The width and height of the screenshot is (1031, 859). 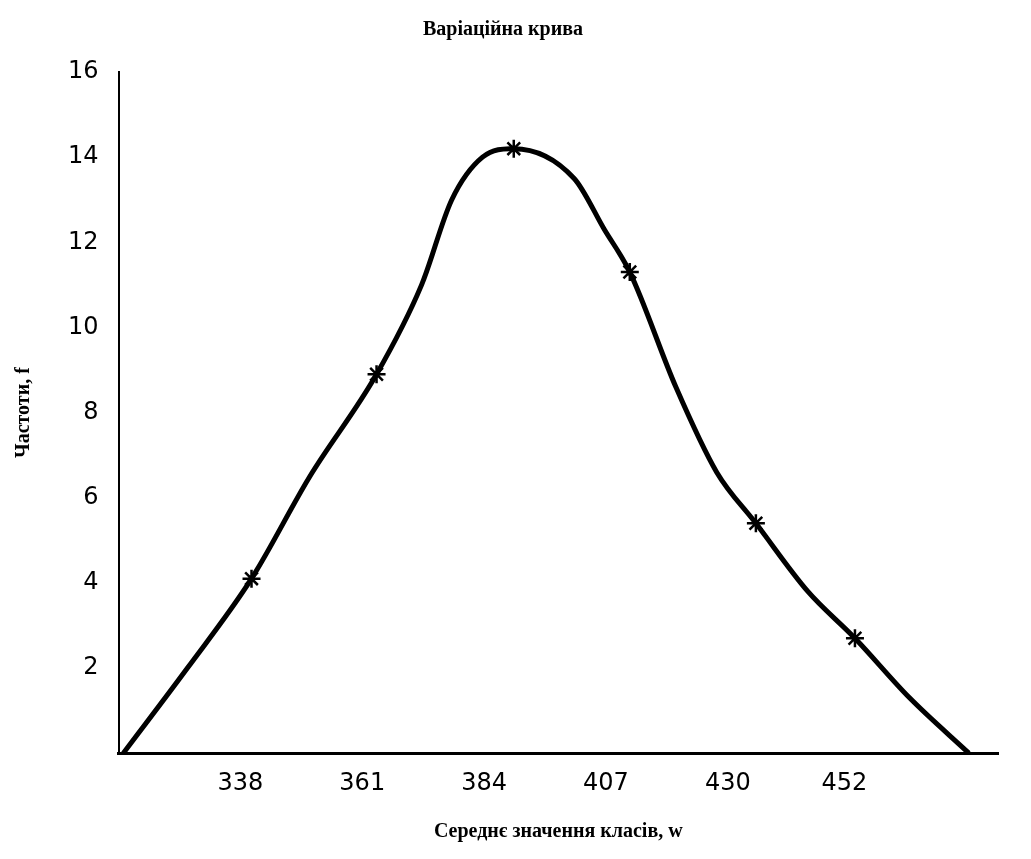 What do you see at coordinates (503, 29) in the screenshot?
I see `chart-title: Варіаційна крива` at bounding box center [503, 29].